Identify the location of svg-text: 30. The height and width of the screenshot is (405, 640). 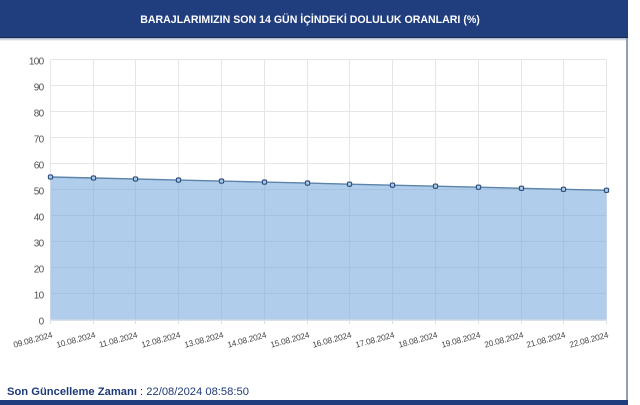
(39, 243).